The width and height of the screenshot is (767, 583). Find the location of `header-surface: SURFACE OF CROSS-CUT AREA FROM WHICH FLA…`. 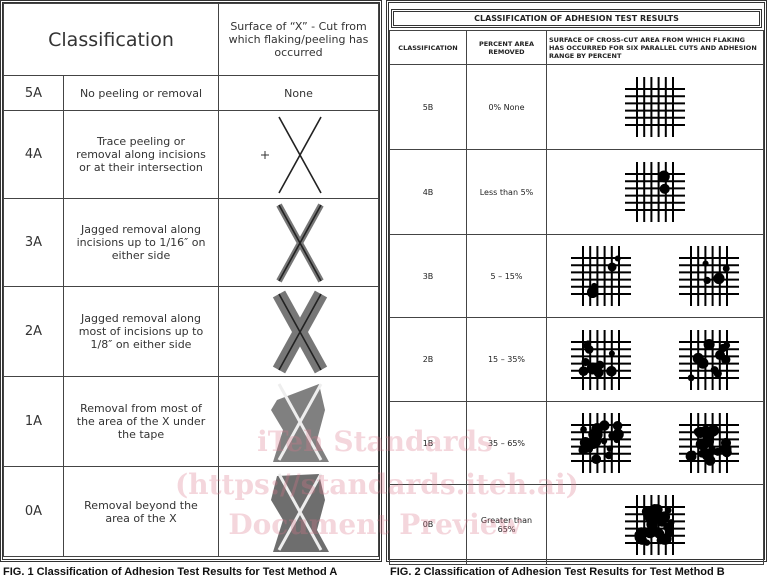

header-surface: SURFACE OF CROSS-CUT AREA FROM WHICH FLA… is located at coordinates (655, 47).